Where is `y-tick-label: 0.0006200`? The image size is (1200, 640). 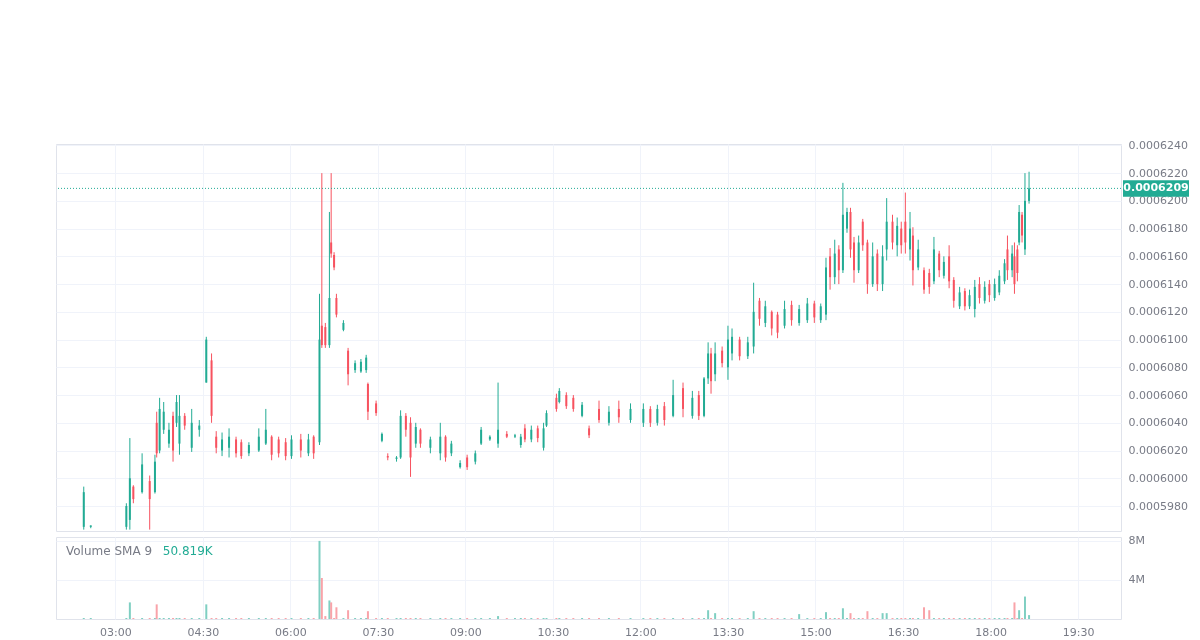
y-tick-label: 0.0006200 is located at coordinates (1158, 201).